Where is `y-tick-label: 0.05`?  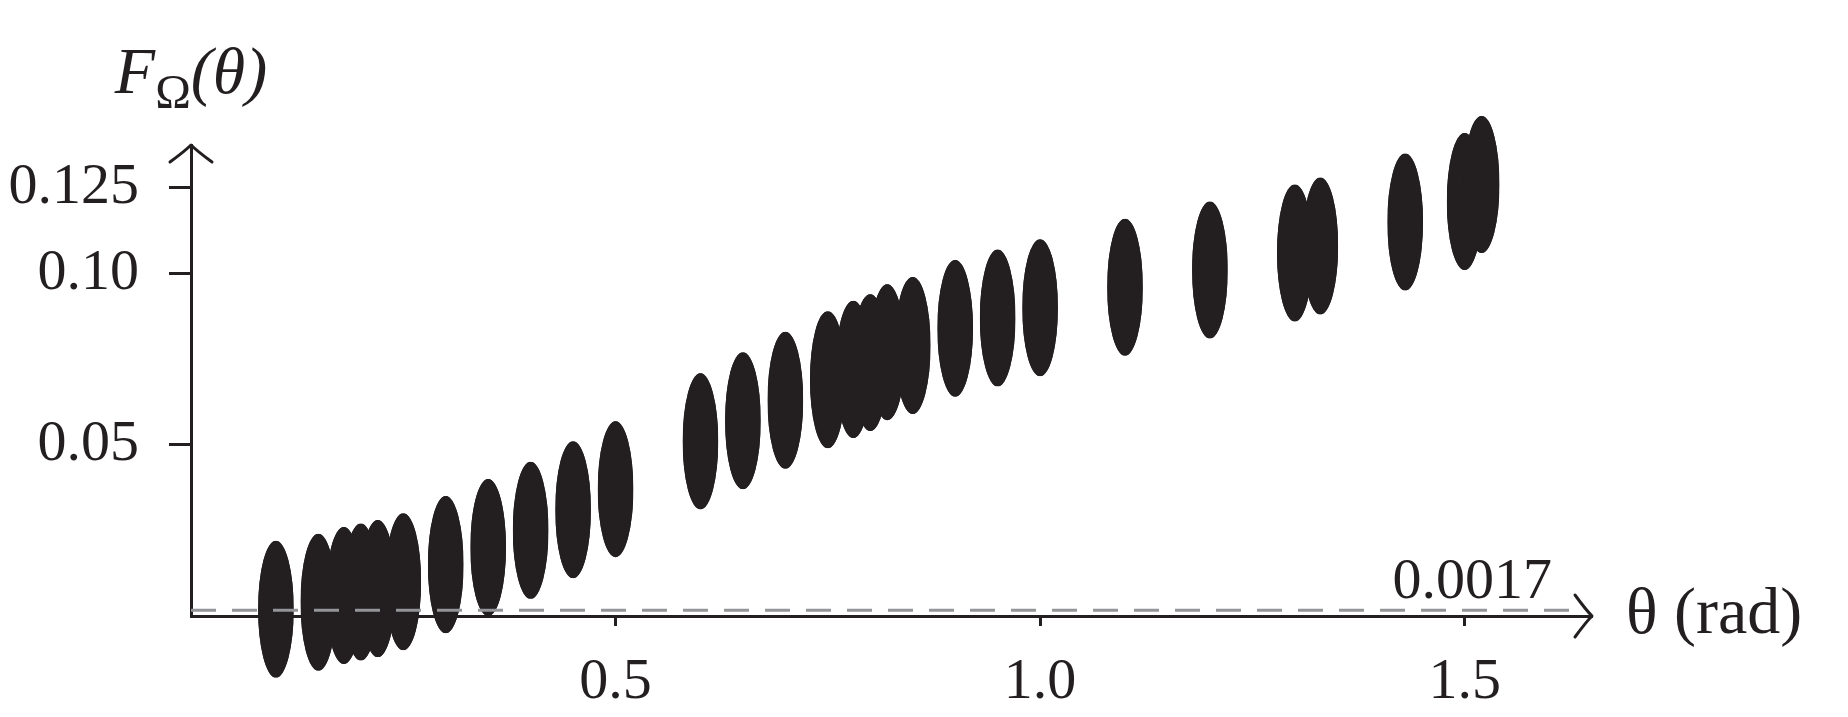 y-tick-label: 0.05 is located at coordinates (88, 440).